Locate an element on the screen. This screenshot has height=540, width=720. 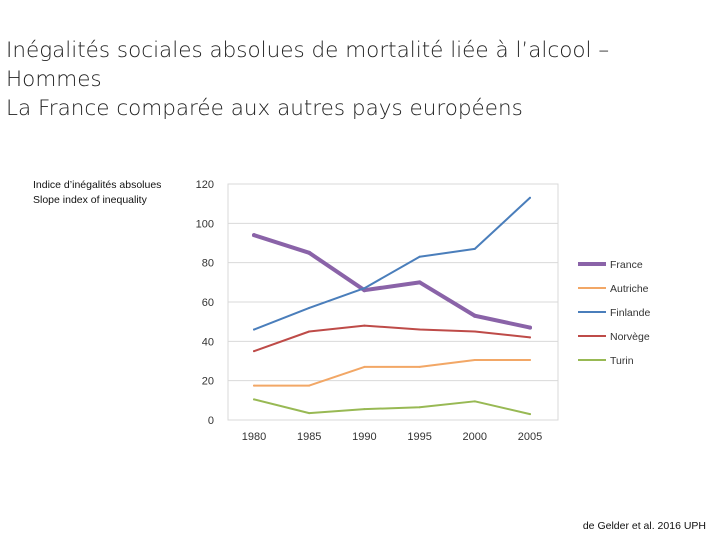
y-axis-label-en: Slope index of inequality is located at coordinates (90, 200).